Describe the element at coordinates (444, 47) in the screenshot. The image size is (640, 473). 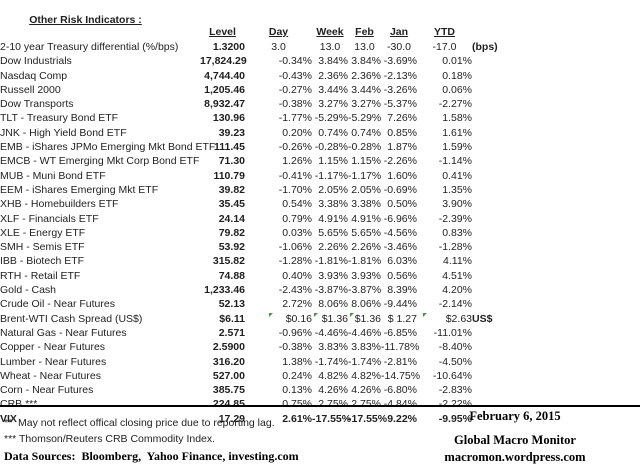
I see `ytd-value-text: -17.0` at that location.